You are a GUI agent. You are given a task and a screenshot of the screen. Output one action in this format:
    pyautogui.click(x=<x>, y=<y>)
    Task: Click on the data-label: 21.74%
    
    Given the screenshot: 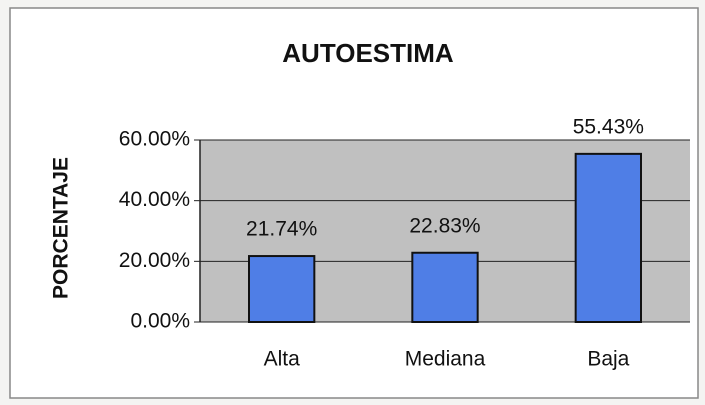 What is the action you would take?
    pyautogui.click(x=281, y=229)
    